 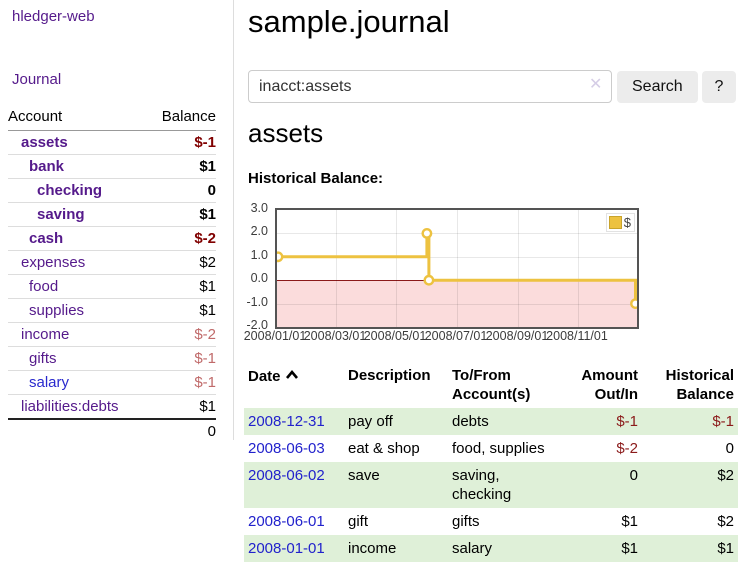 I want to click on transaction-description: income, so click(x=372, y=548).